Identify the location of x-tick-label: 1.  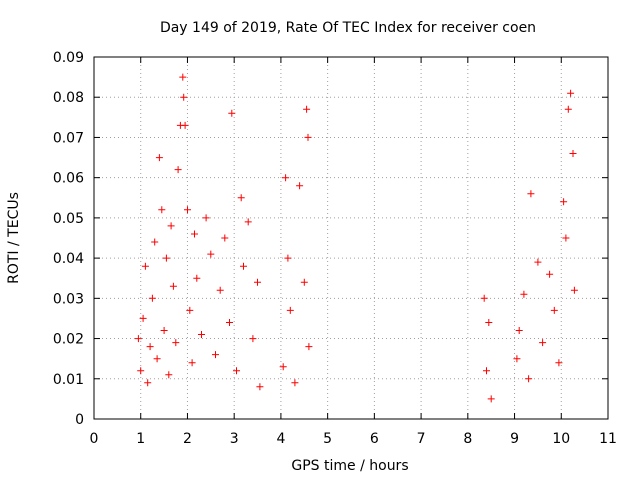
(140, 439).